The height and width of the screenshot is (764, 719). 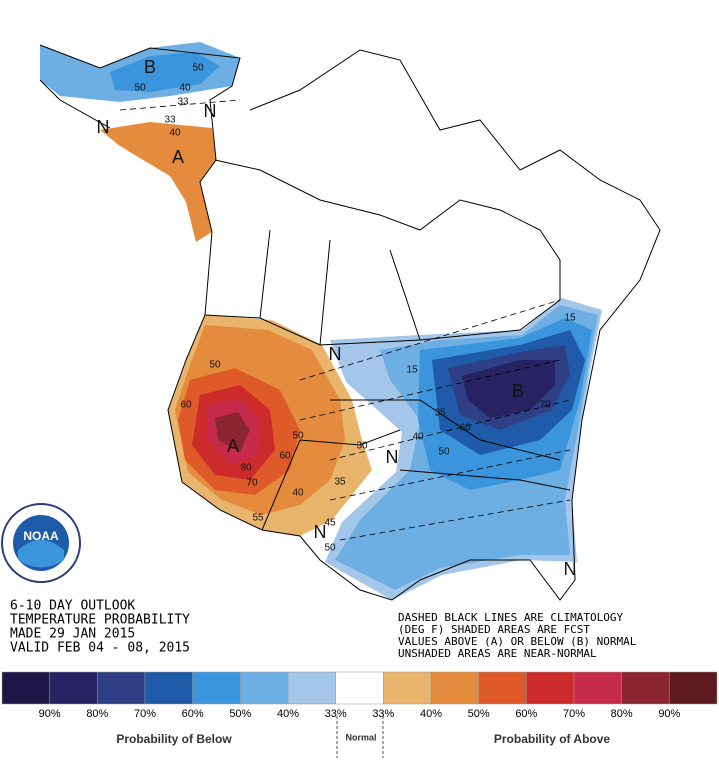 What do you see at coordinates (158, 182) in the screenshot?
I see `alaska-above` at bounding box center [158, 182].